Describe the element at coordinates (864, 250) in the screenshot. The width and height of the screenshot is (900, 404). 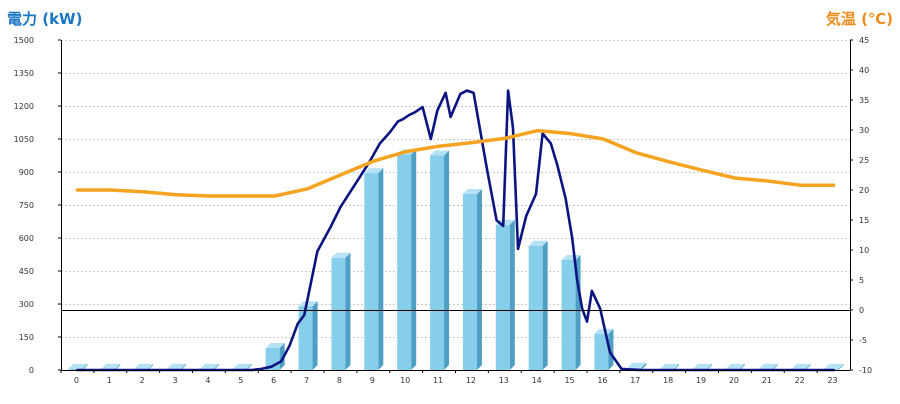
I see `right-tick-label: 10` at that location.